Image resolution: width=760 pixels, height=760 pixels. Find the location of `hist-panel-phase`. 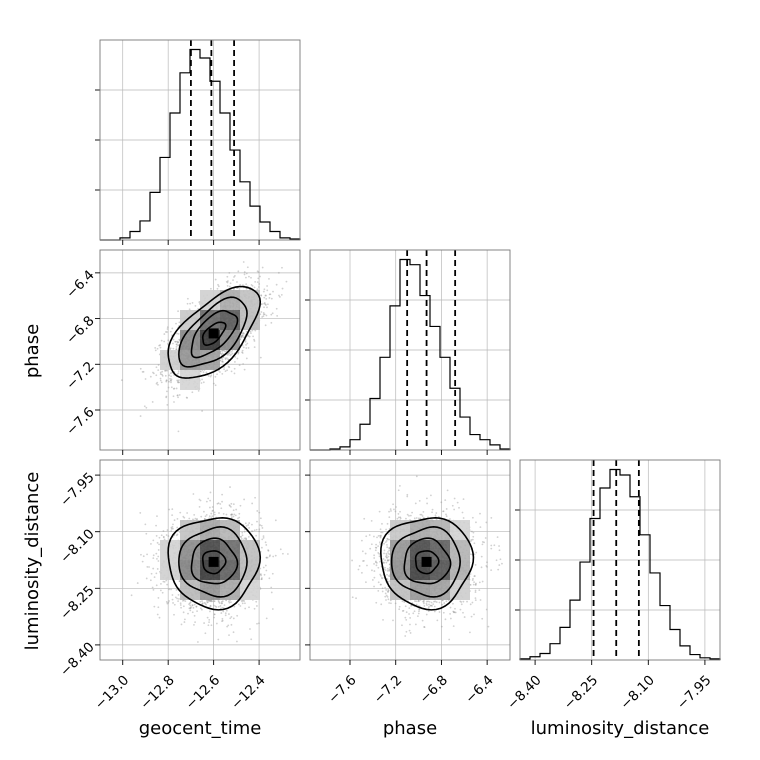

hist-panel-phase is located at coordinates (408, 352).